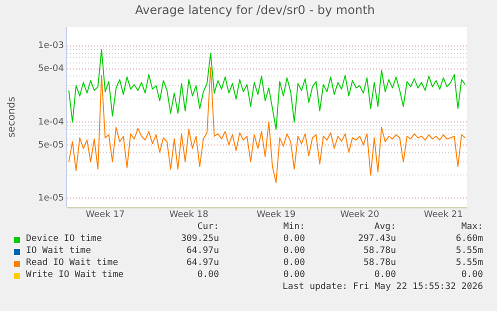  What do you see at coordinates (51, 198) in the screenshot?
I see `y-tick-label: 1e-05` at bounding box center [51, 198].